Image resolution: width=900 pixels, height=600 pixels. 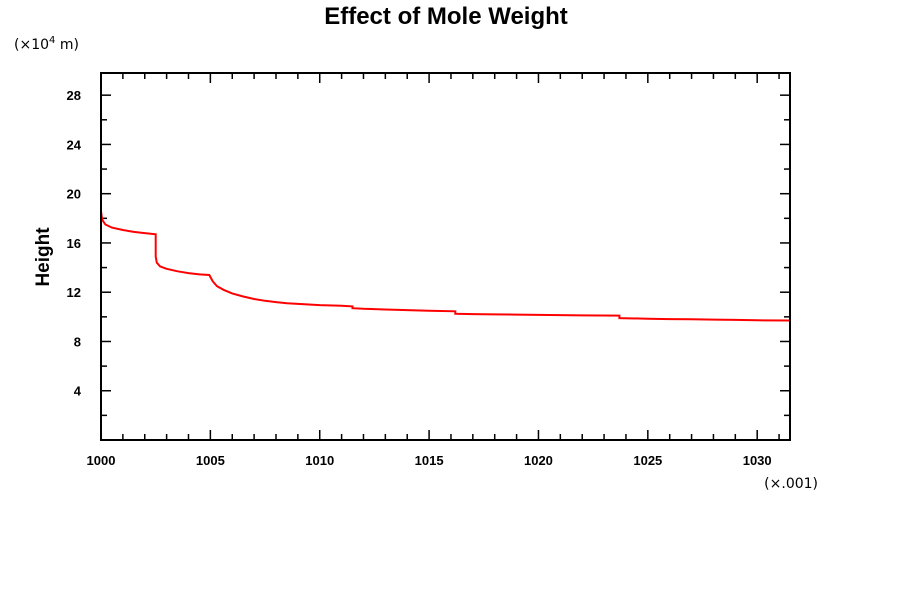 What do you see at coordinates (52, 40) in the screenshot?
I see `y-unit-exponent: 4` at bounding box center [52, 40].